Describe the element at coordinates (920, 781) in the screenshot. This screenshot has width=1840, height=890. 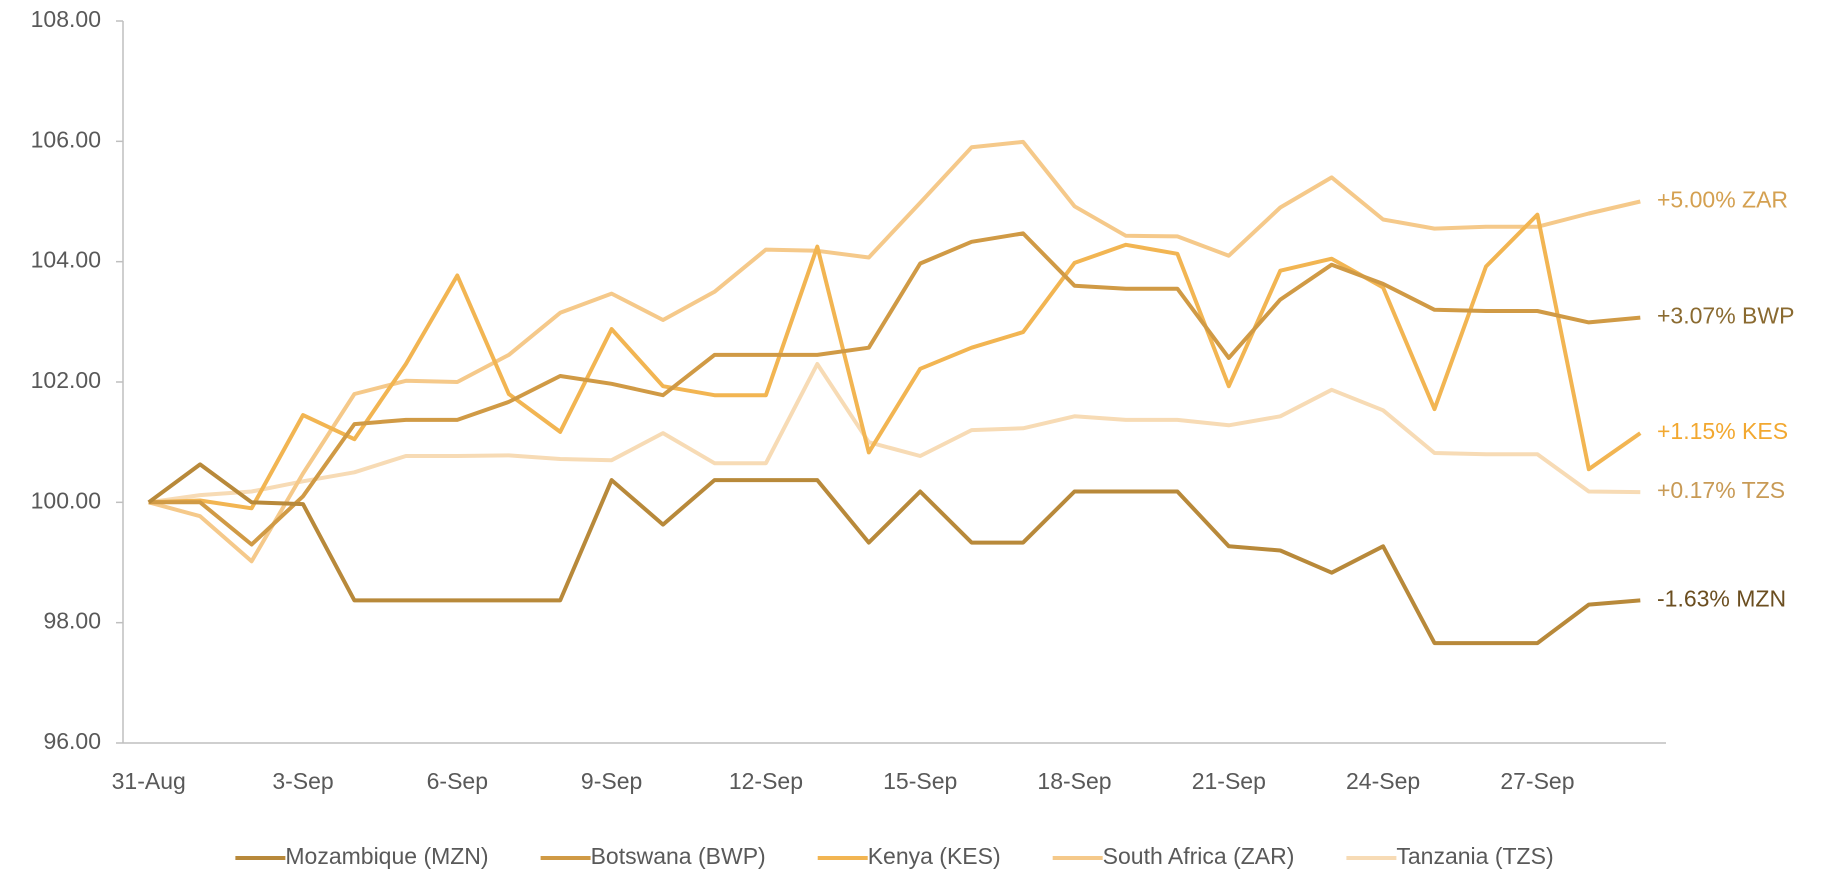
I see `x-tick-label: 15-Sep` at that location.